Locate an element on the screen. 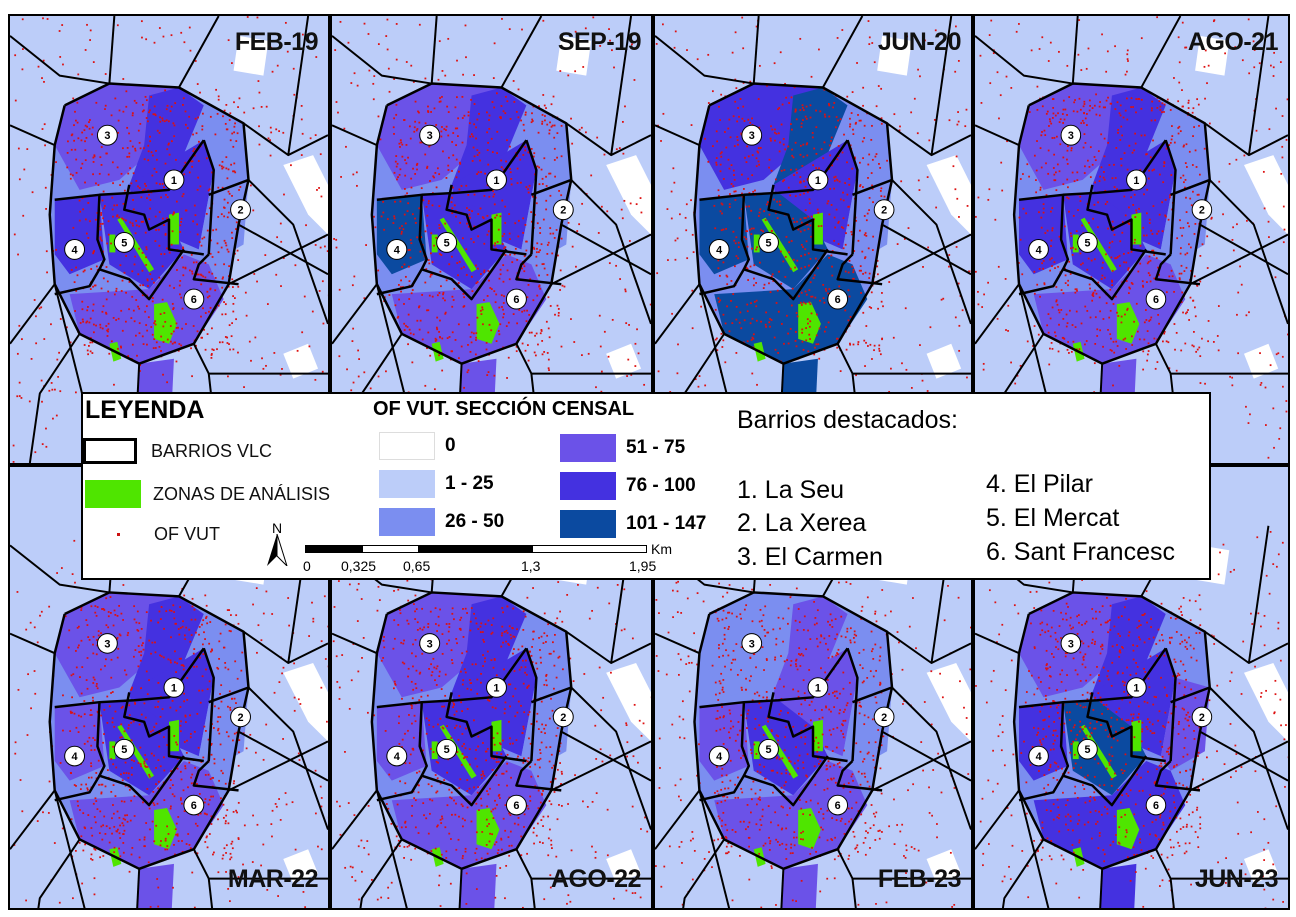 The width and height of the screenshot is (1296, 917). old-town-boundary is located at coordinates (793, 223).